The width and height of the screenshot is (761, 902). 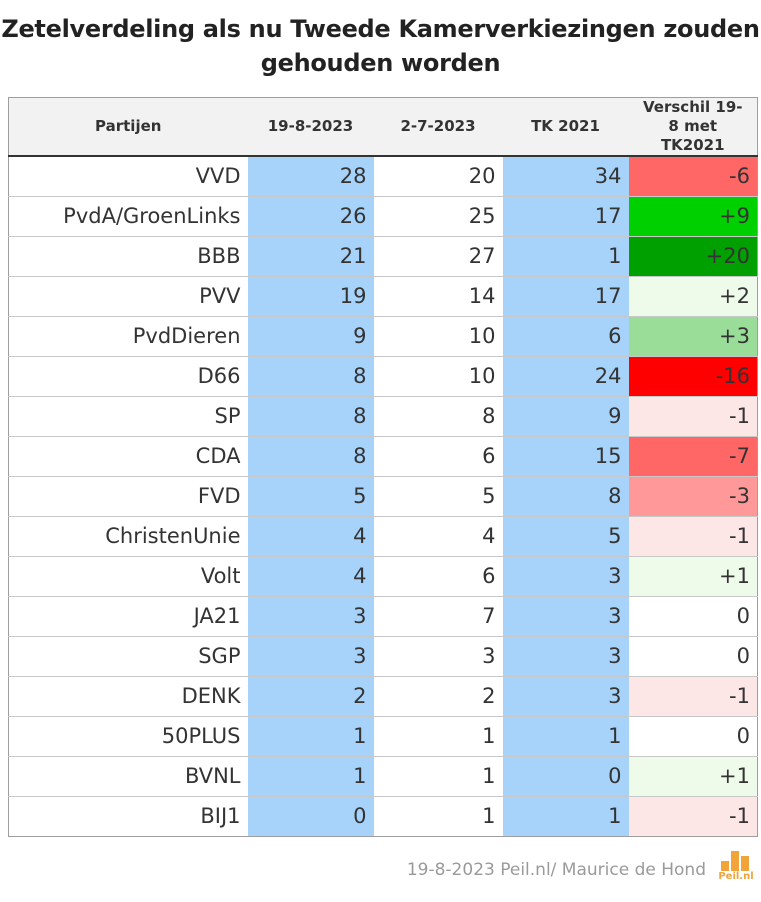 What do you see at coordinates (438, 415) in the screenshot?
I see `seats-2-7-2023-cell: 8` at bounding box center [438, 415].